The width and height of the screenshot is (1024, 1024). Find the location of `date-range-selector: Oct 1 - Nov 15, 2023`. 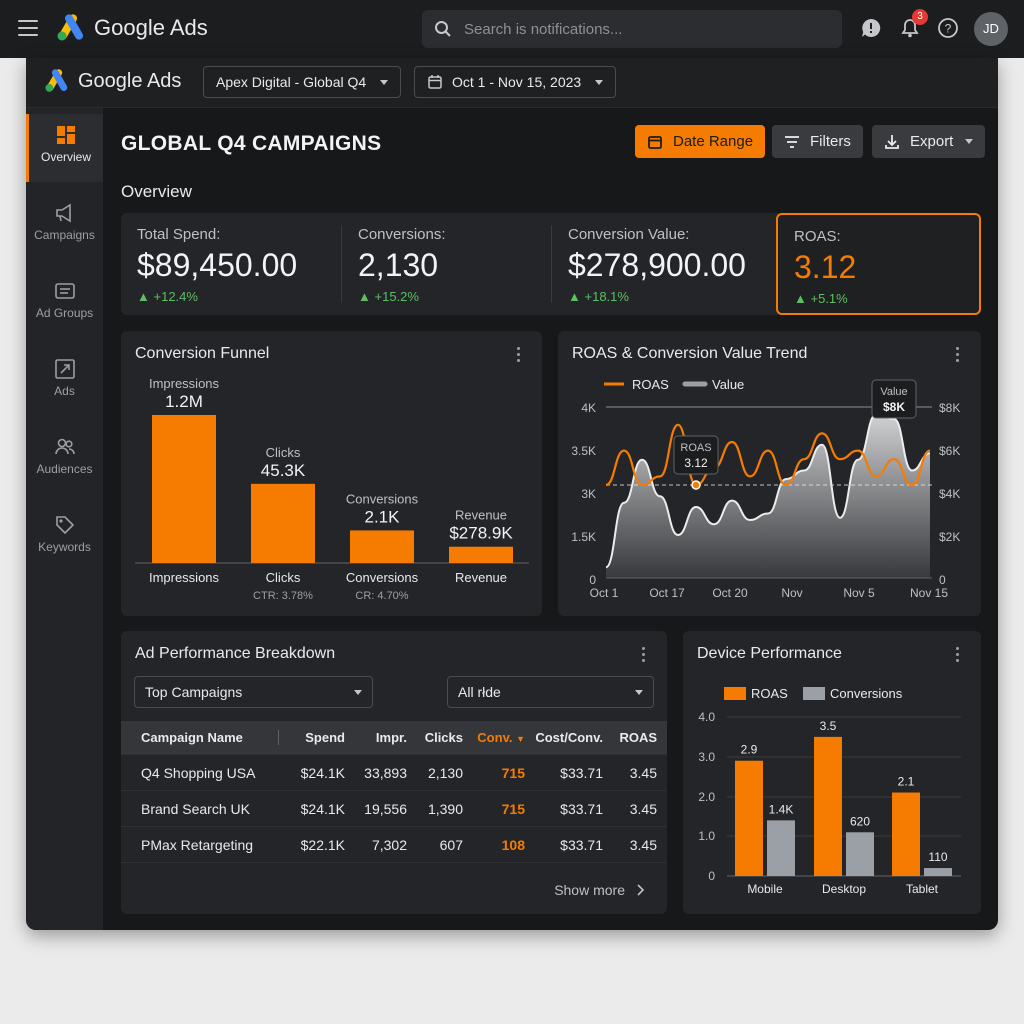

date-range-selector: Oct 1 - Nov 15, 2023 is located at coordinates (515, 82).